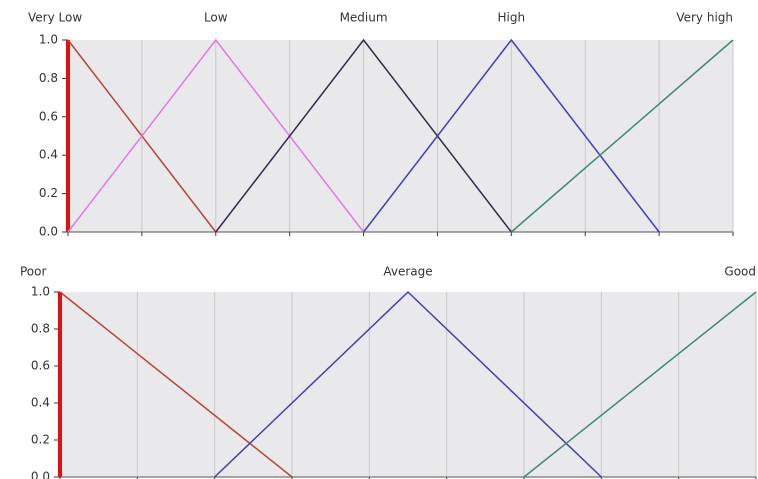  What do you see at coordinates (704, 18) in the screenshot?
I see `series-label: Very high` at bounding box center [704, 18].